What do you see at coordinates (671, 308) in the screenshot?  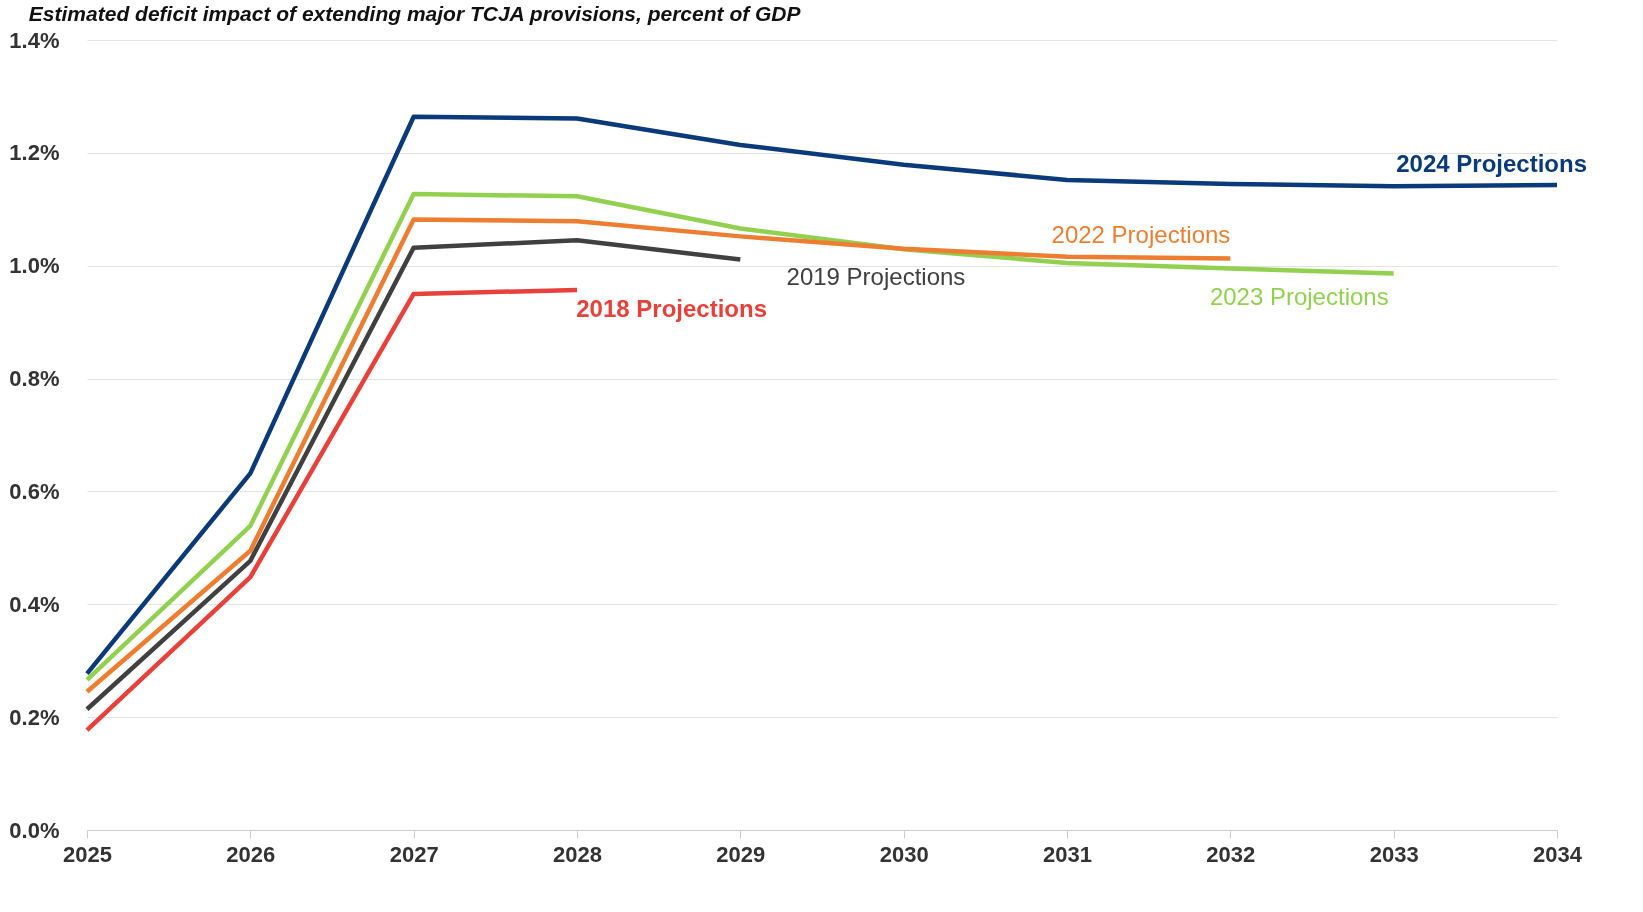 I see `series-label: 2018 Projections` at bounding box center [671, 308].